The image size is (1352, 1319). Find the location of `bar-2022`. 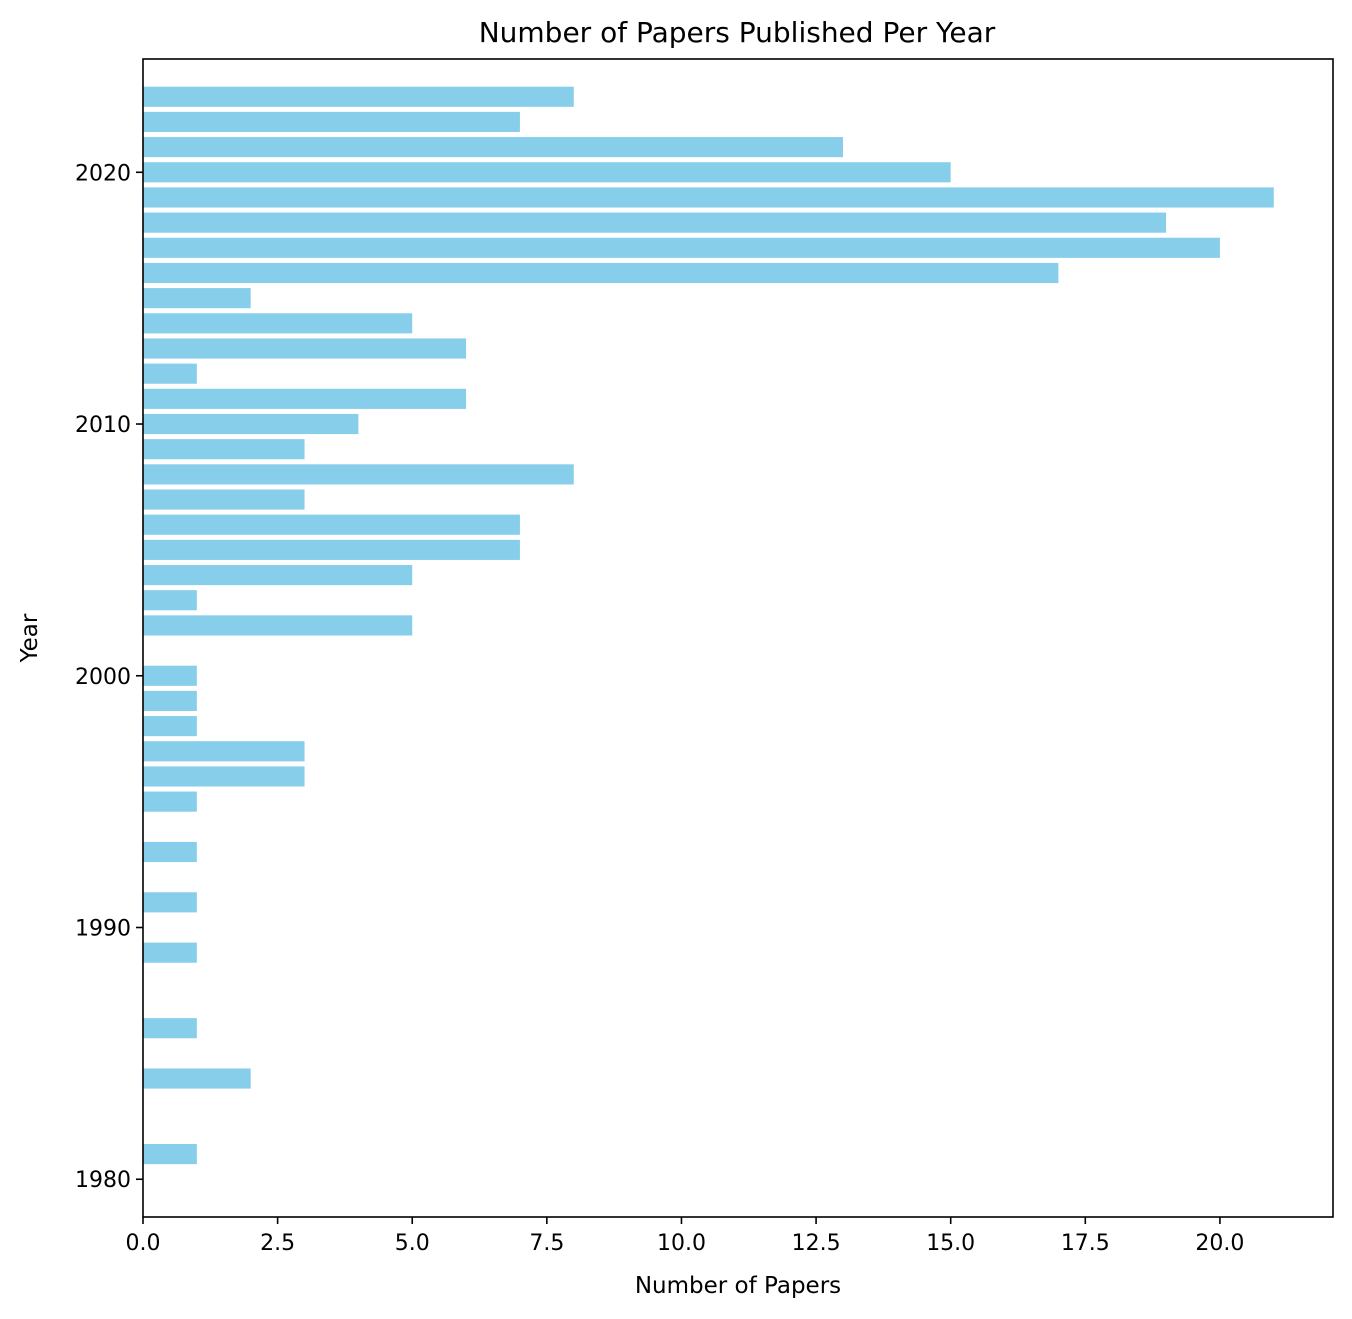

bar-2022 is located at coordinates (331, 122).